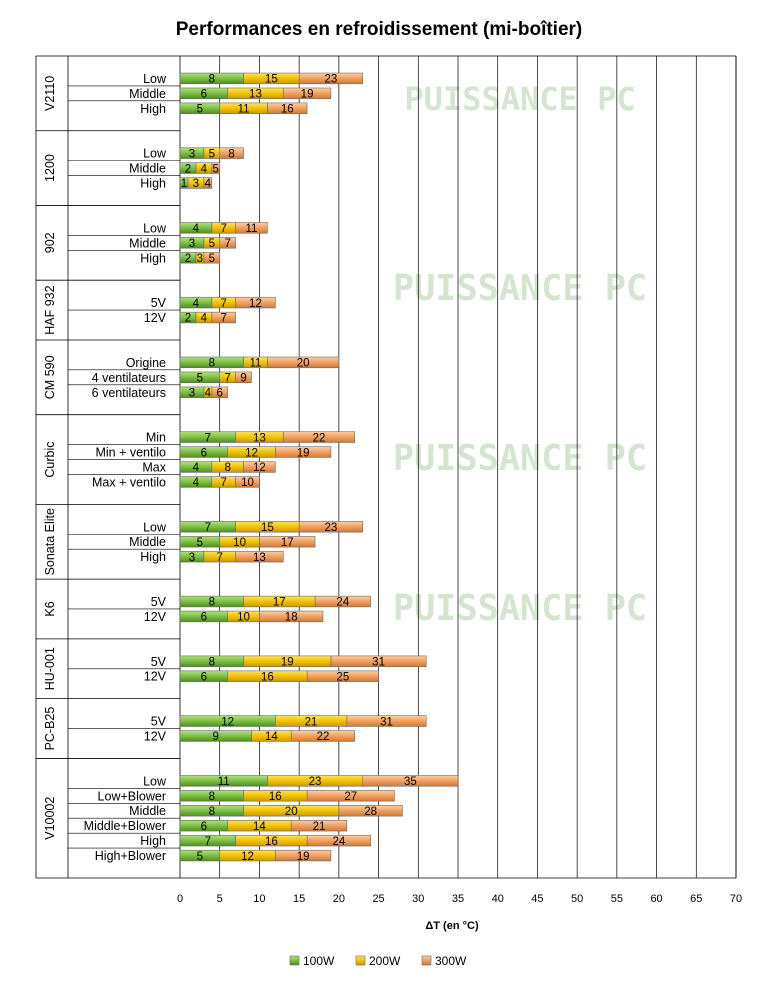  What do you see at coordinates (303, 857) in the screenshot?
I see `data-label: 19` at bounding box center [303, 857].